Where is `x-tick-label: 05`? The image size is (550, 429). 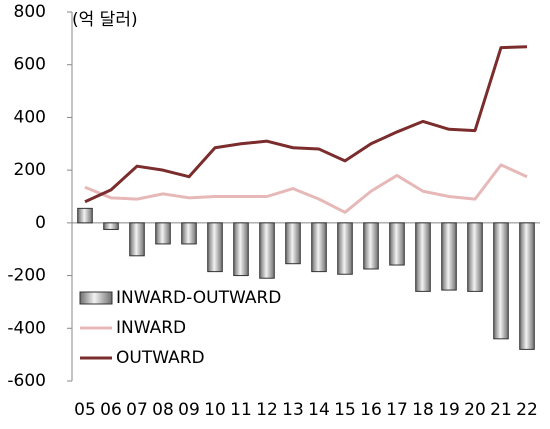 x-tick-label: 05 is located at coordinates (85, 410).